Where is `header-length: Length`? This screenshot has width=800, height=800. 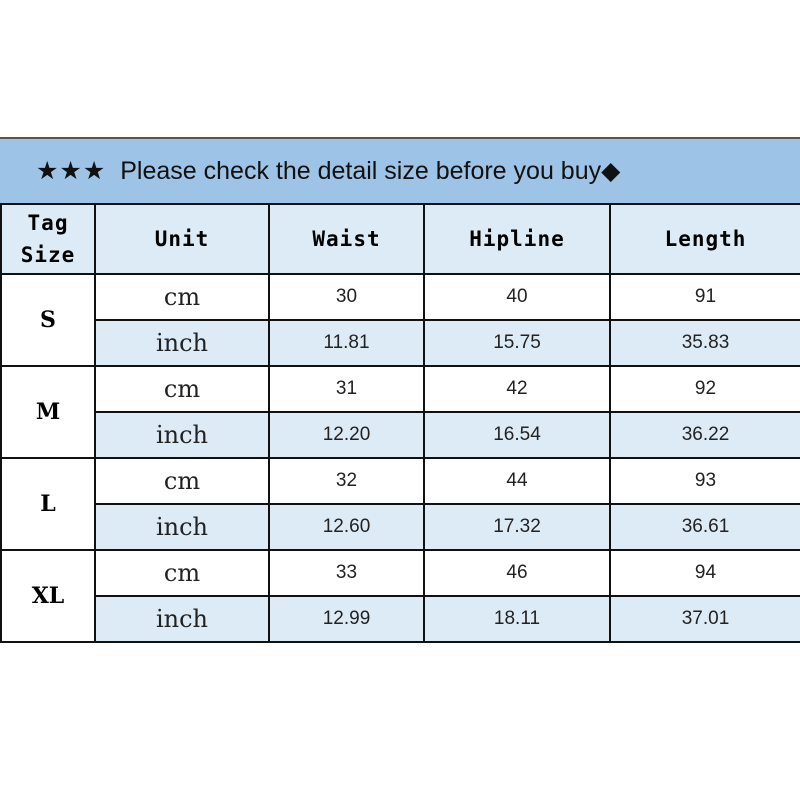
header-length: Length is located at coordinates (704, 239).